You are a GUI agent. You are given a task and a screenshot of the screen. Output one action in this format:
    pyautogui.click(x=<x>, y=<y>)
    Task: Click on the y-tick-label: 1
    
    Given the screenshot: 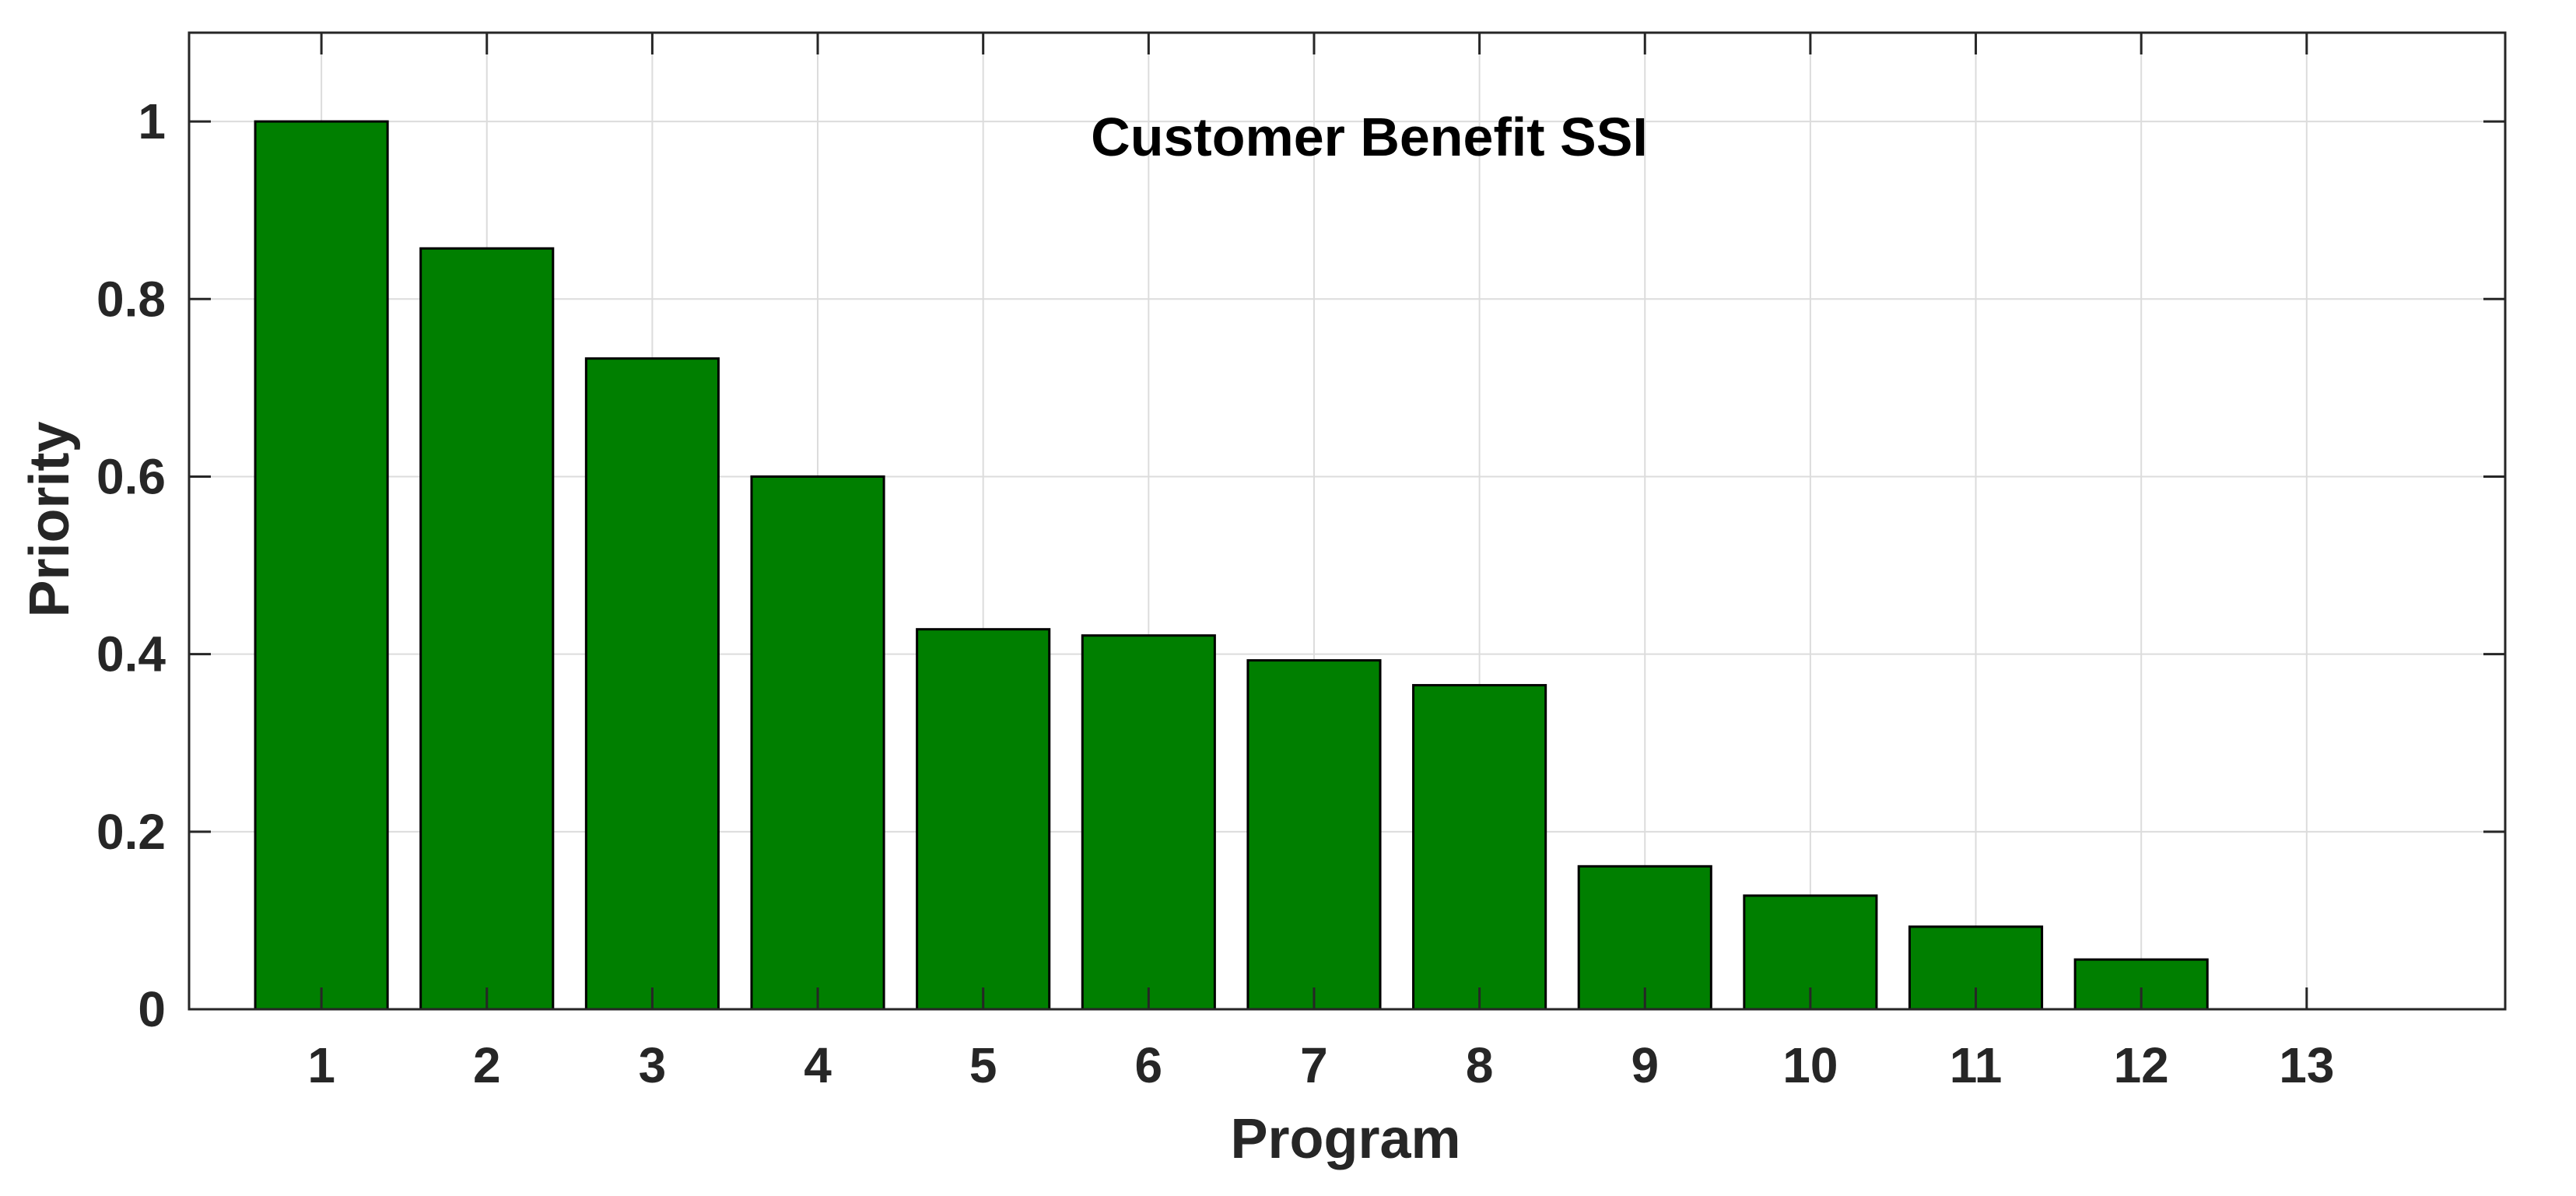 What is the action you would take?
    pyautogui.click(x=152, y=121)
    